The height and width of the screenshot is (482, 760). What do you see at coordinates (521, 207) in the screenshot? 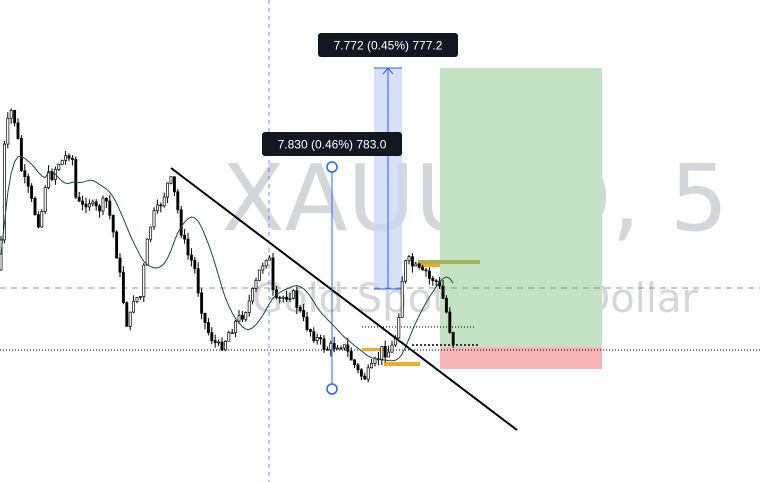
I see `profit-zone` at bounding box center [521, 207].